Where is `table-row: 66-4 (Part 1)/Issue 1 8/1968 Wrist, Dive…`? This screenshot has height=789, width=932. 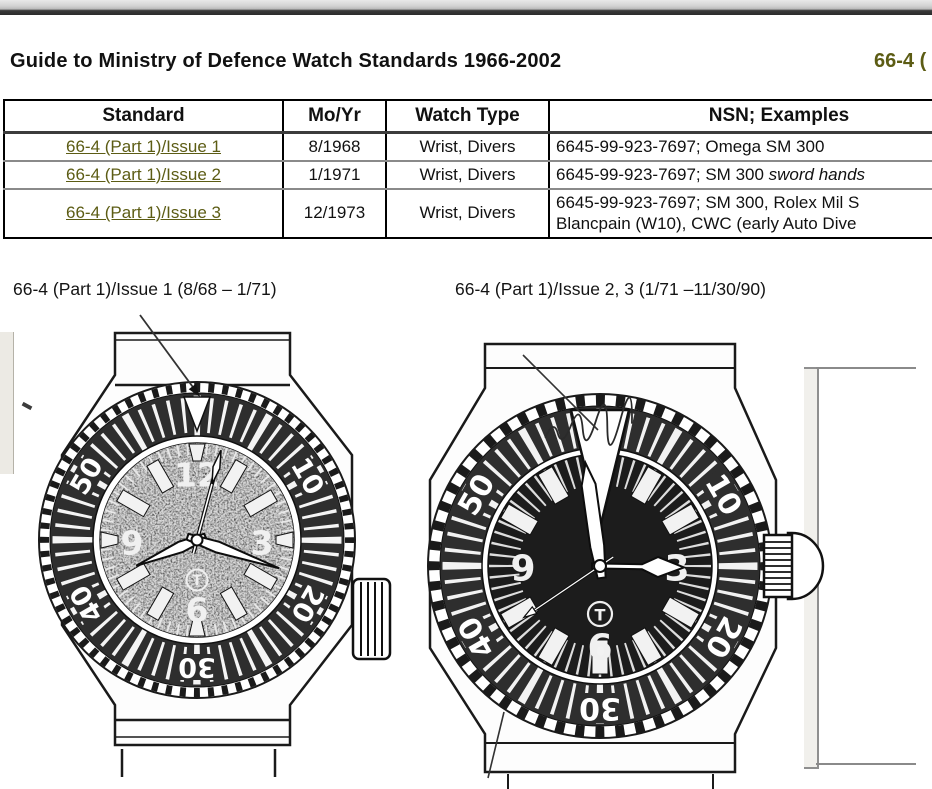 table-row: 66-4 (Part 1)/Issue 1 8/1968 Wrist, Dive… is located at coordinates (468, 147).